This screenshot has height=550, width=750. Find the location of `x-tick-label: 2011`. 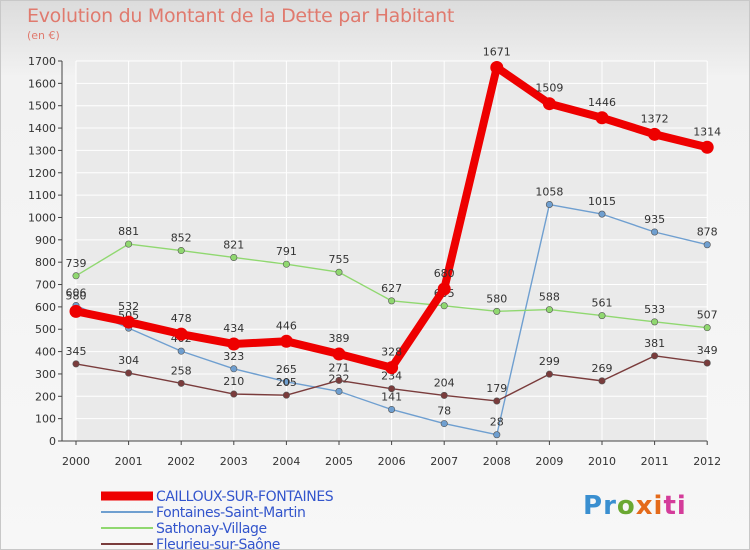

x-tick-label: 2011 is located at coordinates (655, 461).